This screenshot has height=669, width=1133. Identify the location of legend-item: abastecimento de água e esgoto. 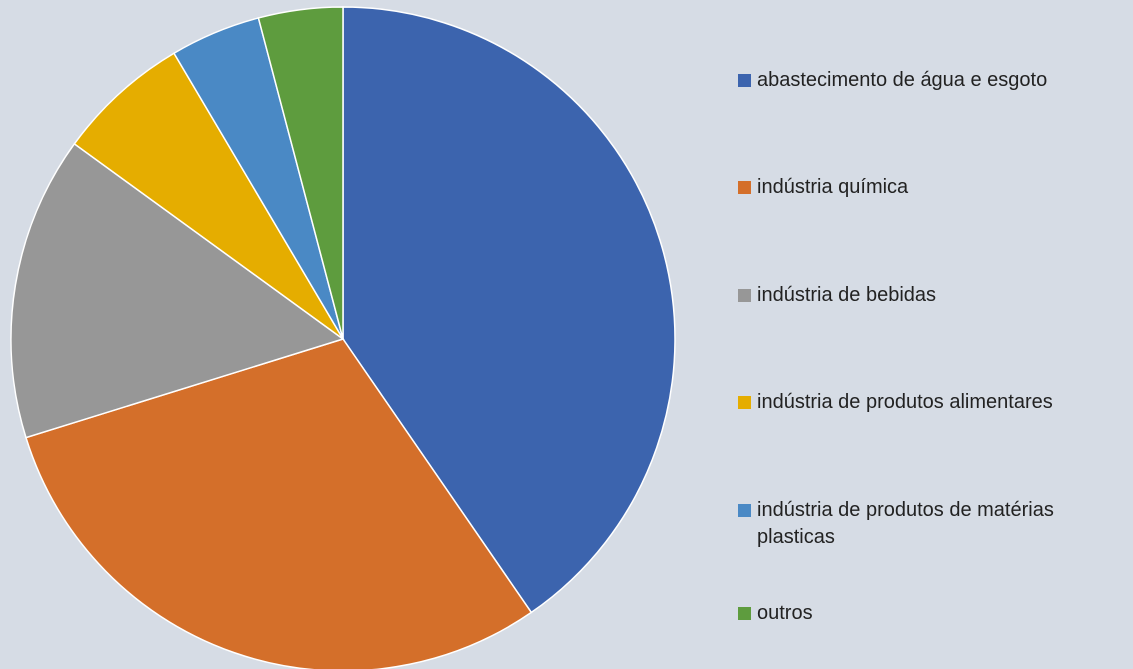
(934, 80).